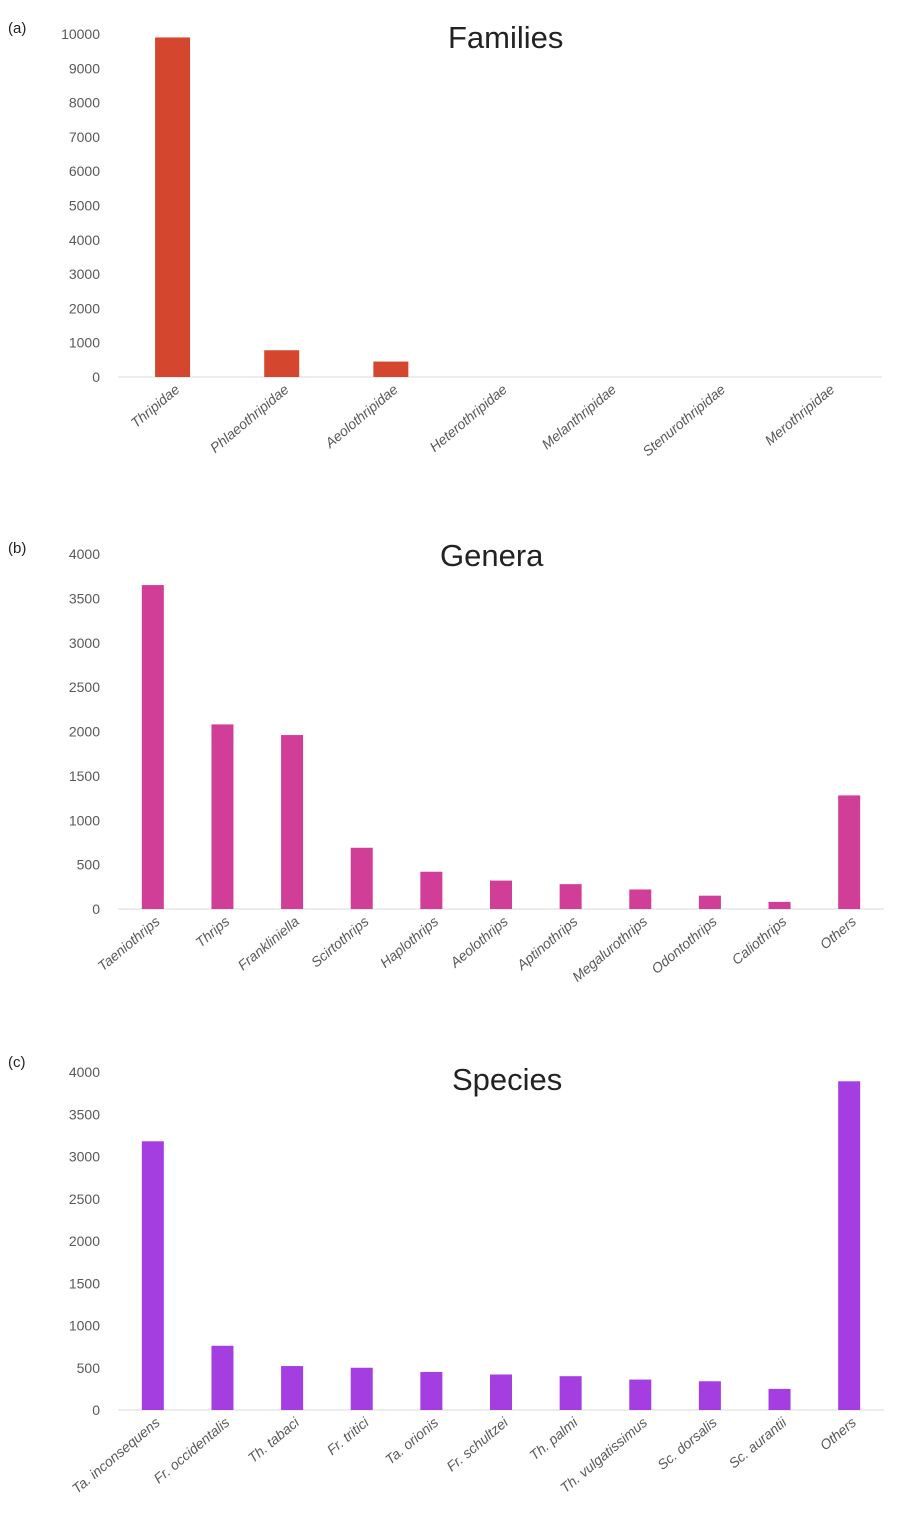 This screenshot has width=907, height=1536. I want to click on category-label: Phlaeothripidae, so click(249, 418).